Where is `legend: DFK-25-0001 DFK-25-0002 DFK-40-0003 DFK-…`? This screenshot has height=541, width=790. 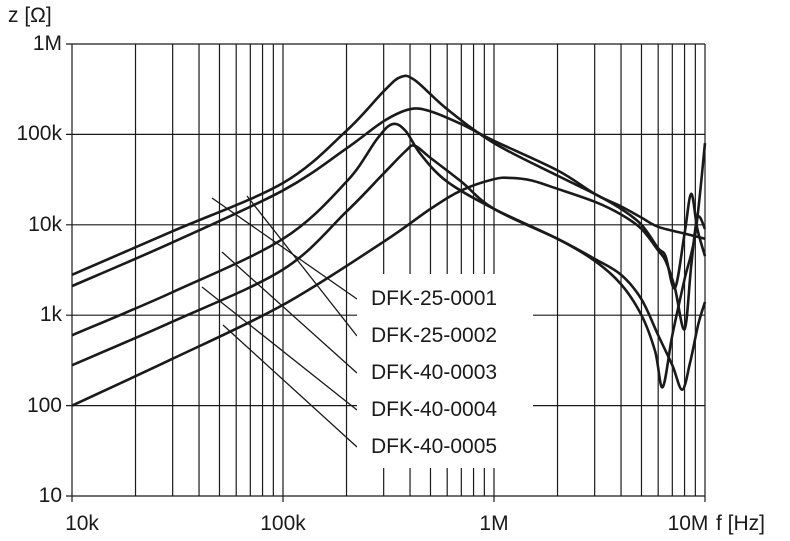 legend: DFK-25-0001 DFK-25-0002 DFK-40-0003 DFK-… is located at coordinates (445, 371).